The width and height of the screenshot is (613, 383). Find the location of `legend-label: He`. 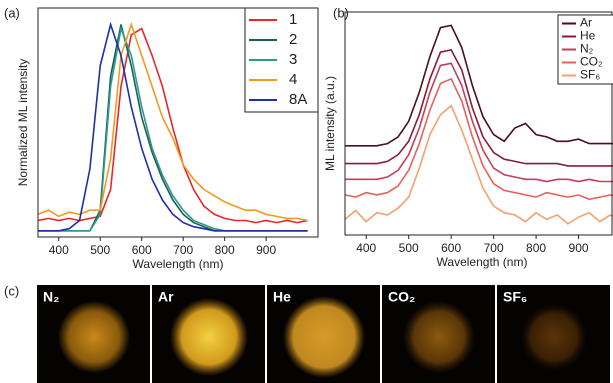

legend-label: He is located at coordinates (588, 36).